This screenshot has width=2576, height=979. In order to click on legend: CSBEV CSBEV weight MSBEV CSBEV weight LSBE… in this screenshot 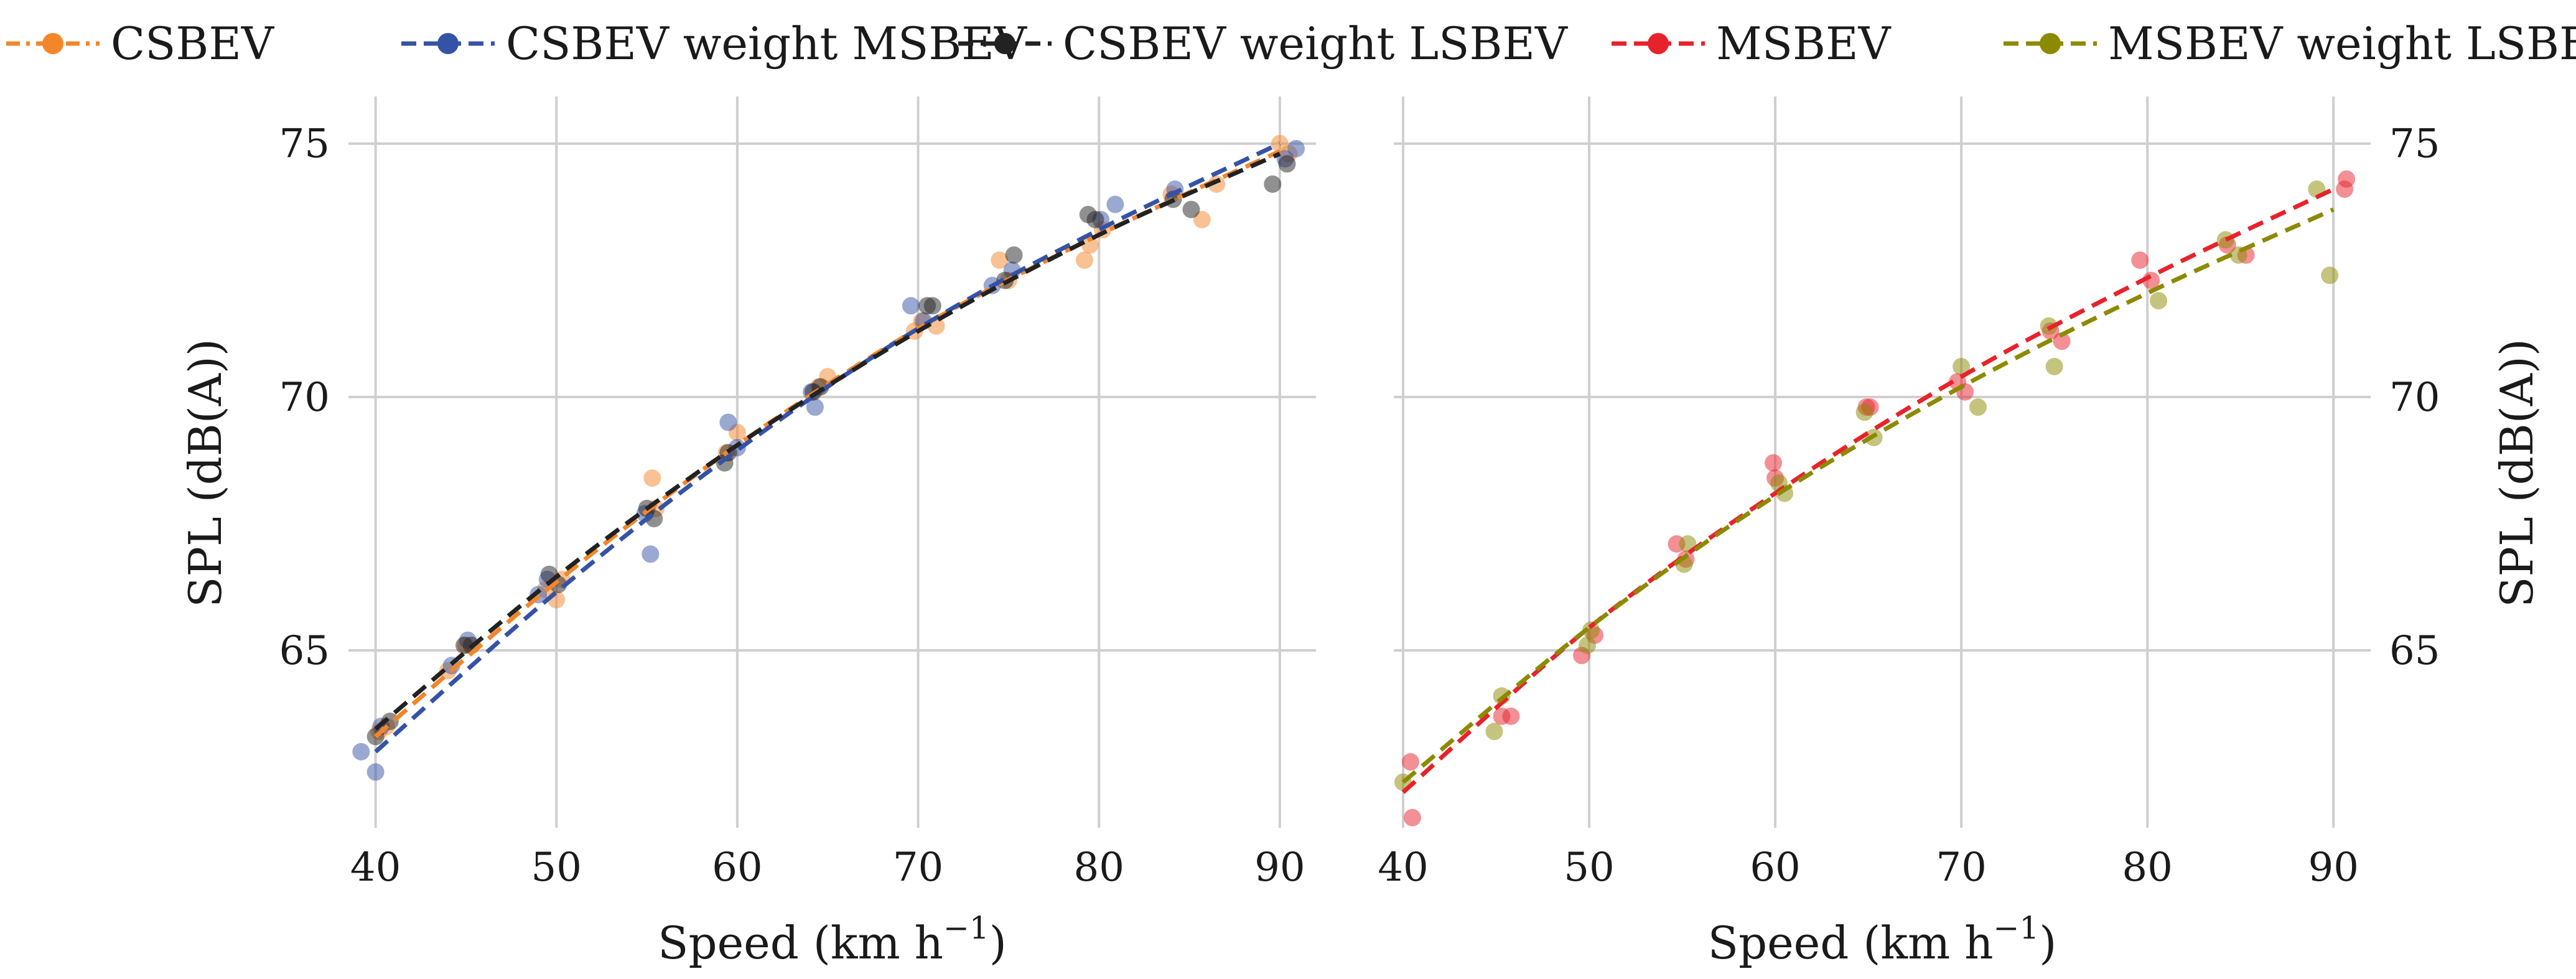, I will do `click(1291, 43)`.